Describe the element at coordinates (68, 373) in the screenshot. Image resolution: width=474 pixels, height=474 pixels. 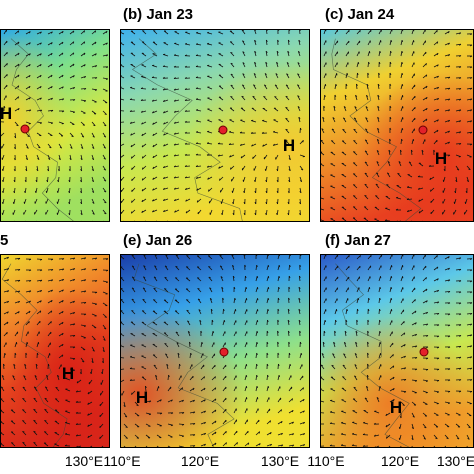
I see `high-pressure-label-d: H` at that location.